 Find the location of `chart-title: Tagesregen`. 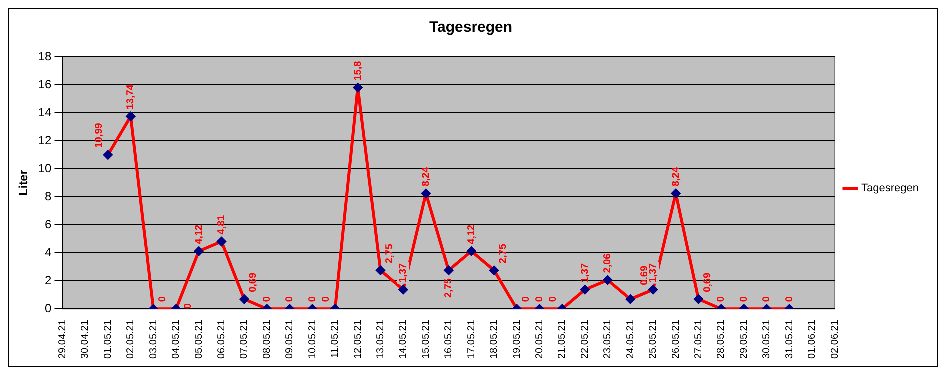

chart-title: Tagesregen is located at coordinates (471, 27).